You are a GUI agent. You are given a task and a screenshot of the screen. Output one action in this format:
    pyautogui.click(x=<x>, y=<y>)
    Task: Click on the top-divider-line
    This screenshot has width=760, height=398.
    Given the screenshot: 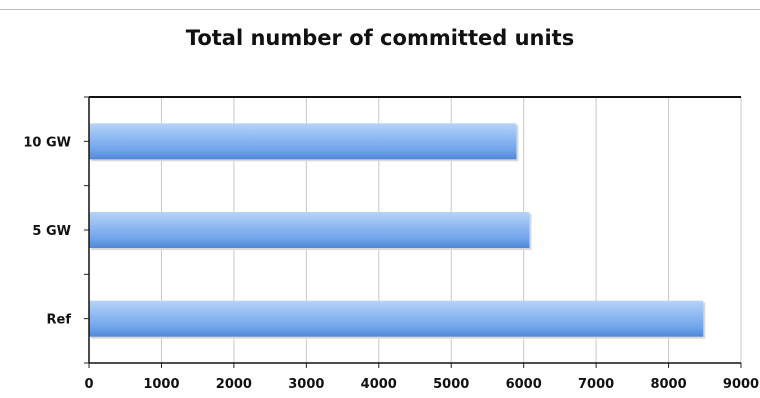 What is the action you would take?
    pyautogui.click(x=380, y=9)
    